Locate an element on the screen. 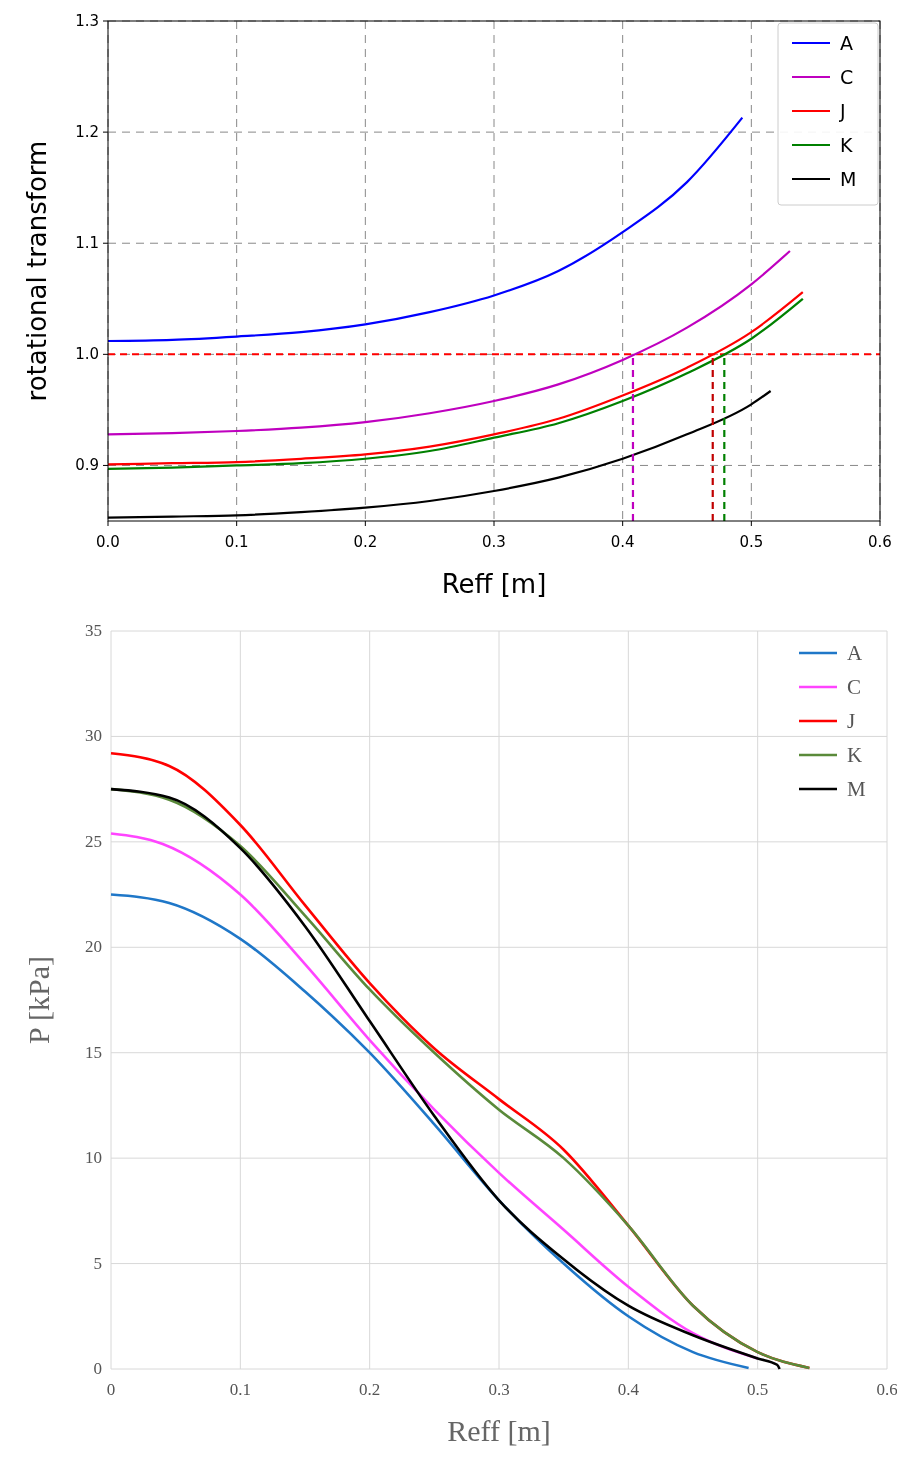  line-series is located at coordinates (425, 229).